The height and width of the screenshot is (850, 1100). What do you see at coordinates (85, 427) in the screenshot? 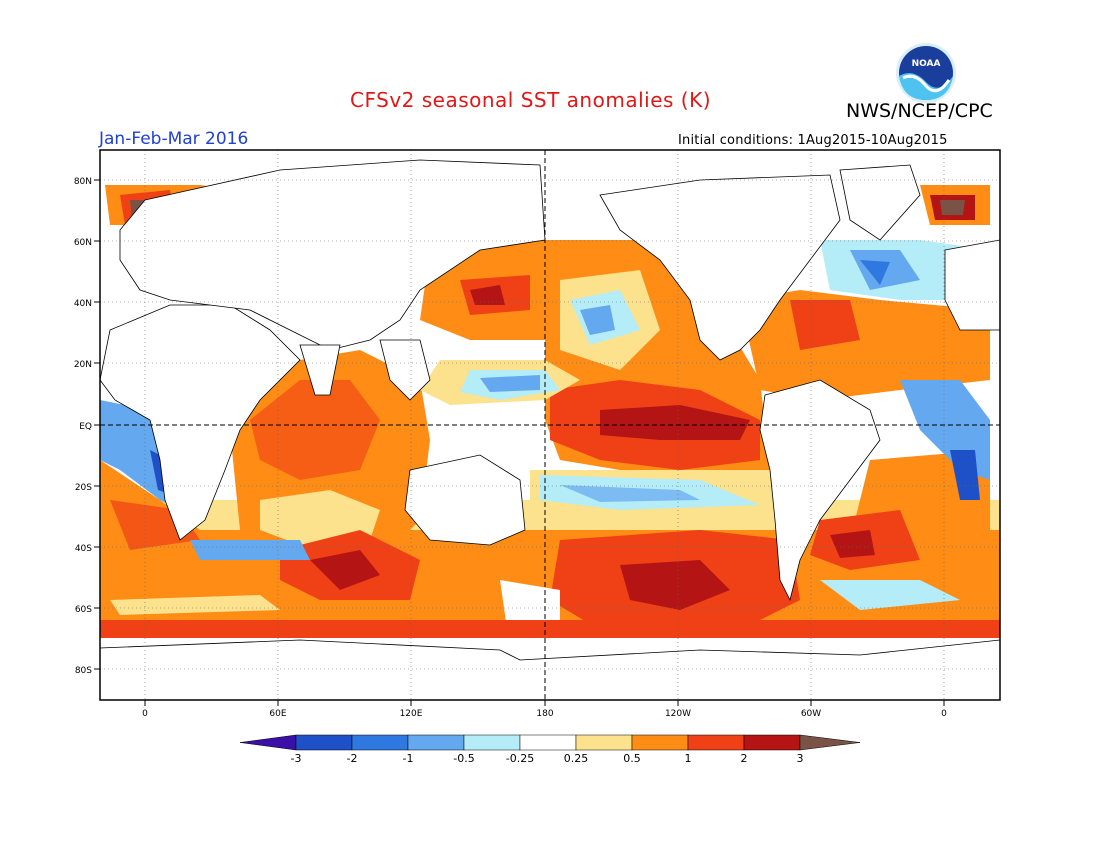
I see `lat-label: EQ` at bounding box center [85, 427].